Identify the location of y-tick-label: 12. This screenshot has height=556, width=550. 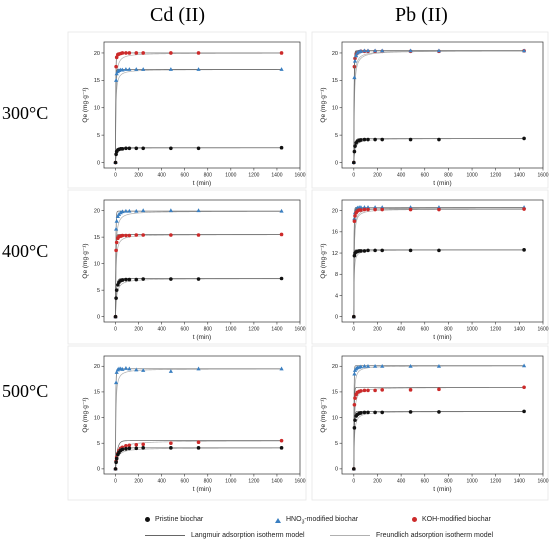
(335, 254).